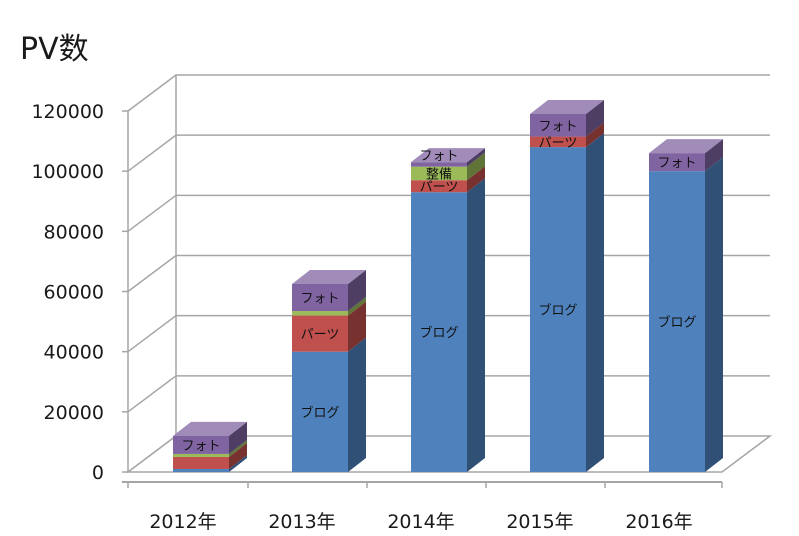 The width and height of the screenshot is (799, 536). What do you see at coordinates (54, 49) in the screenshot?
I see `chart-title: PV数` at bounding box center [54, 49].